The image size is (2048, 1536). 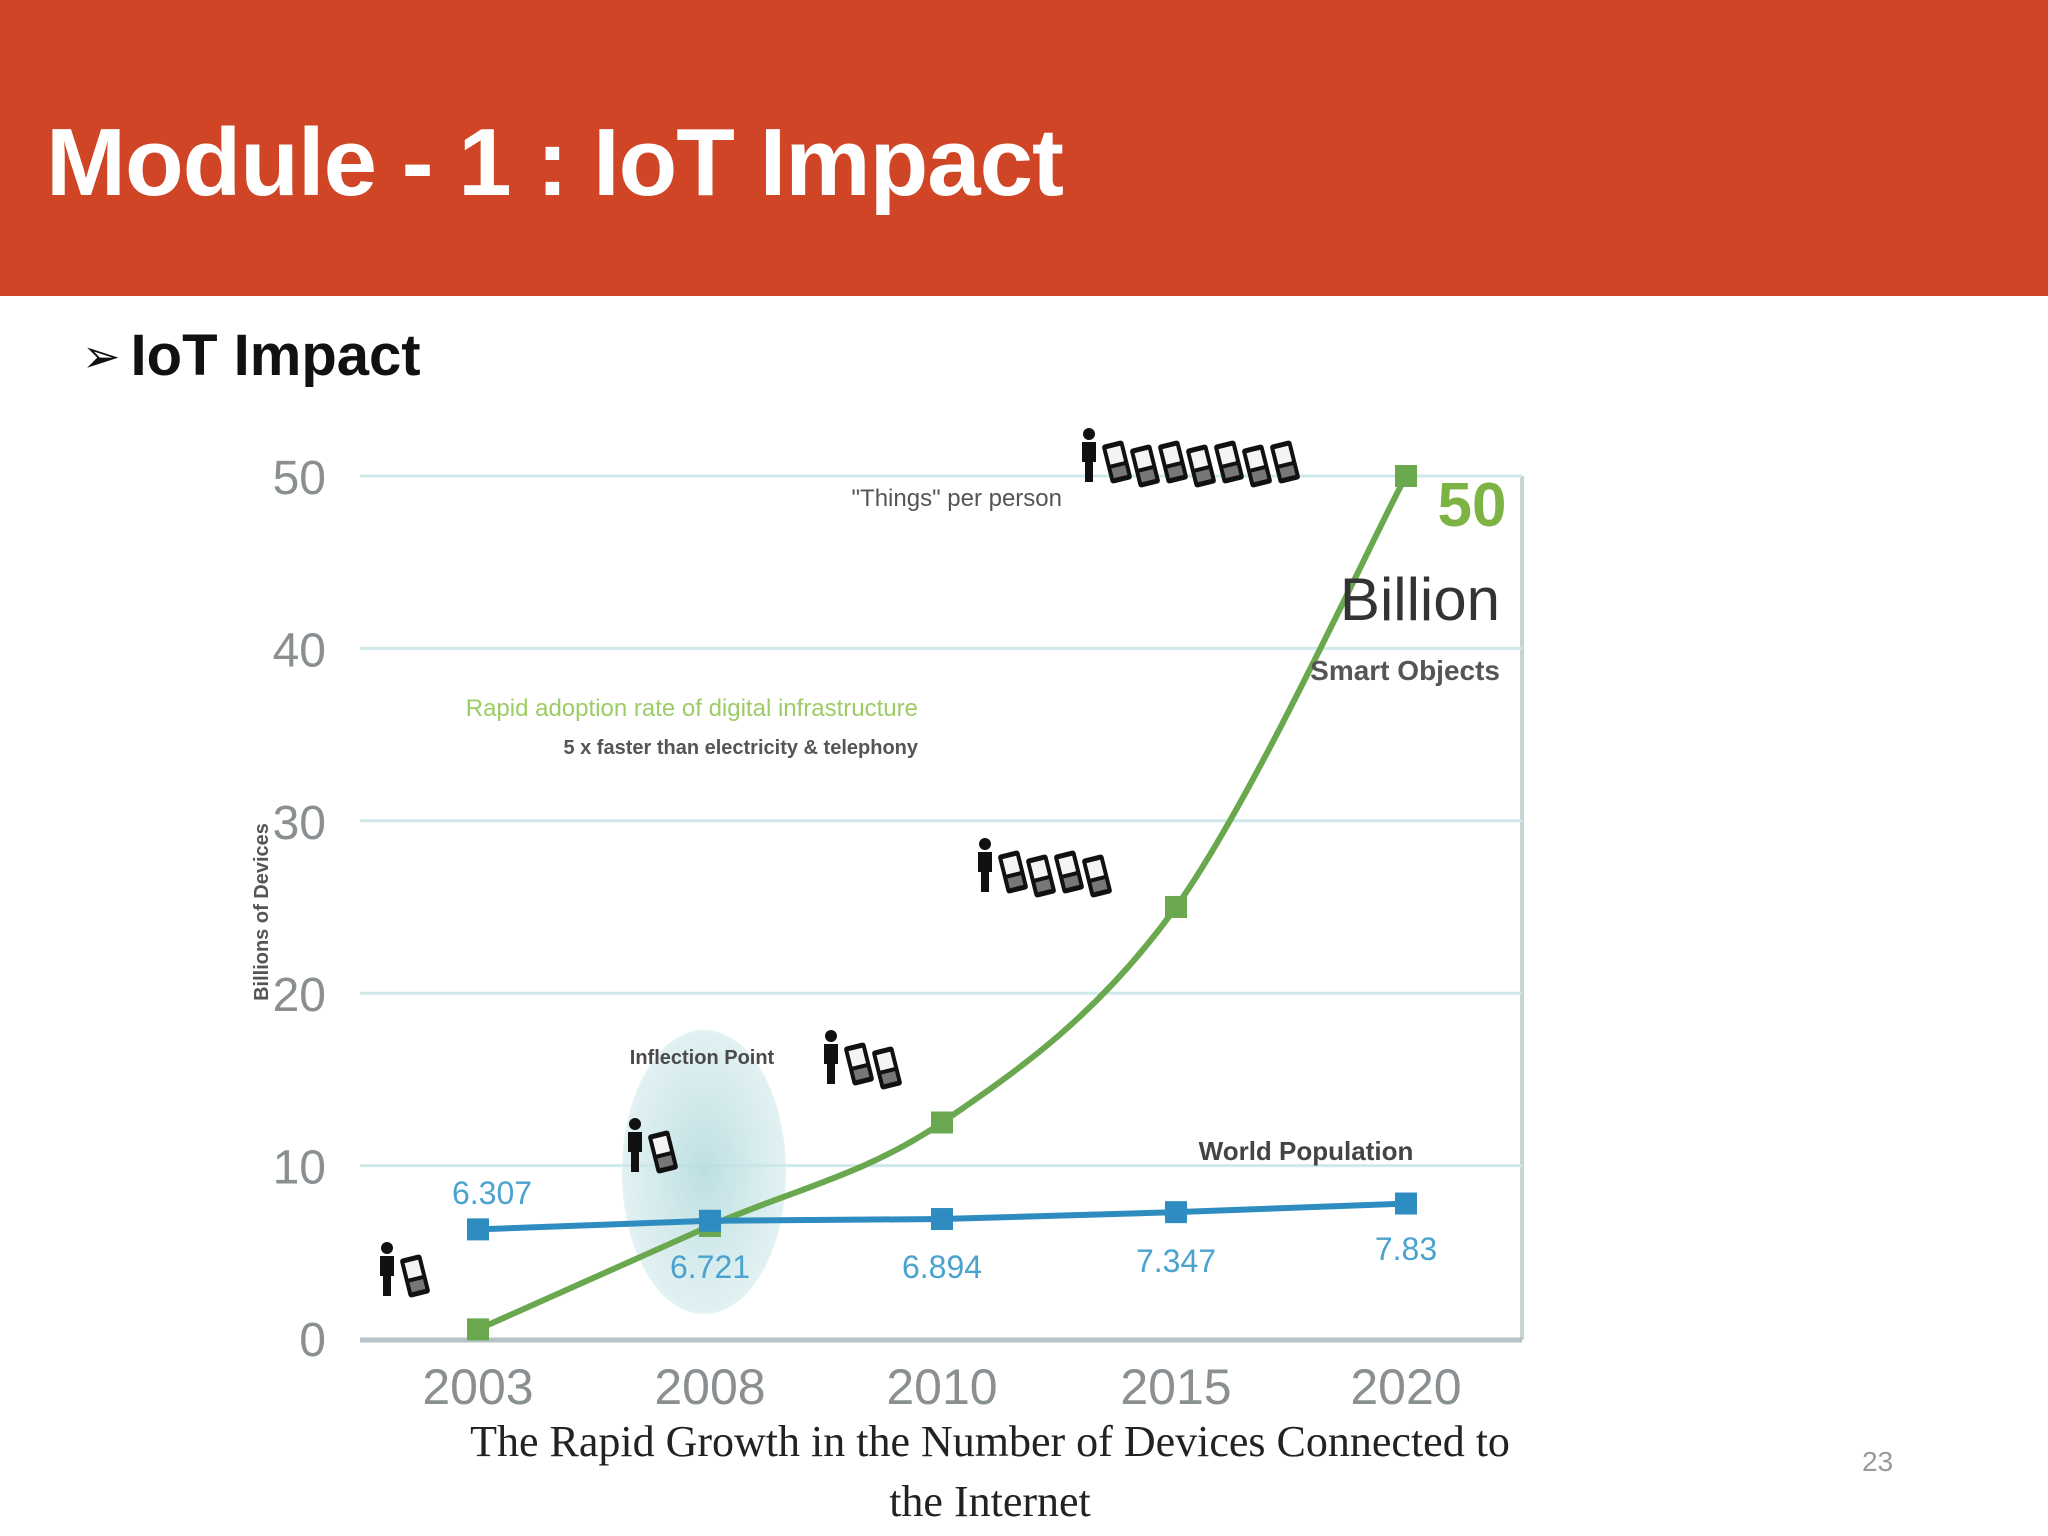 What do you see at coordinates (1176, 907) in the screenshot?
I see `devices-marker-2015` at bounding box center [1176, 907].